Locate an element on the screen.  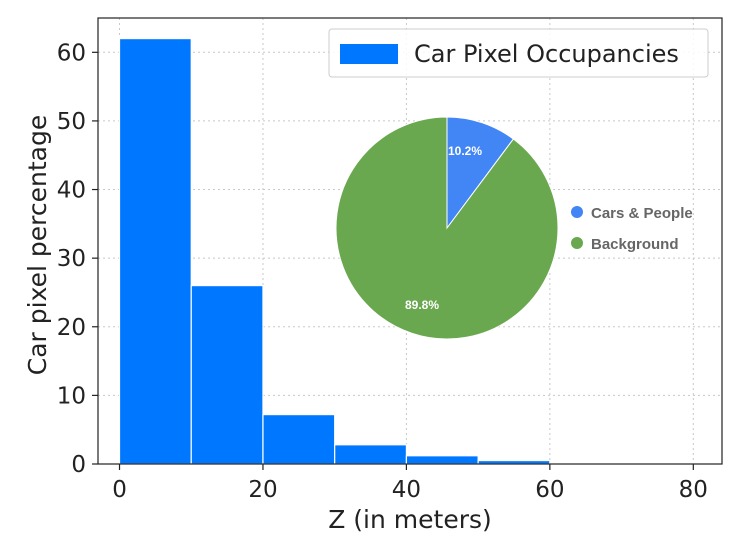
pie-value-label: 89.8% is located at coordinates (422, 305).